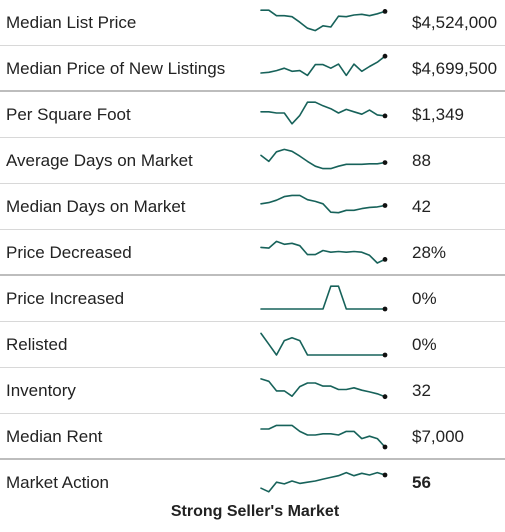 Image resolution: width=505 pixels, height=532 pixels. I want to click on stat-row: Median List Price $4,524,000, so click(252, 23).